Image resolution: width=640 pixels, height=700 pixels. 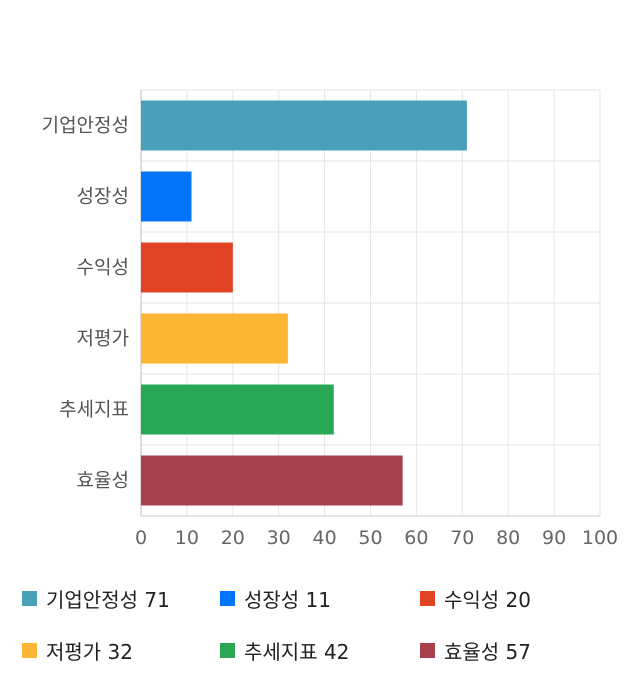 I want to click on category-label: 추세지표, so click(x=94, y=410).